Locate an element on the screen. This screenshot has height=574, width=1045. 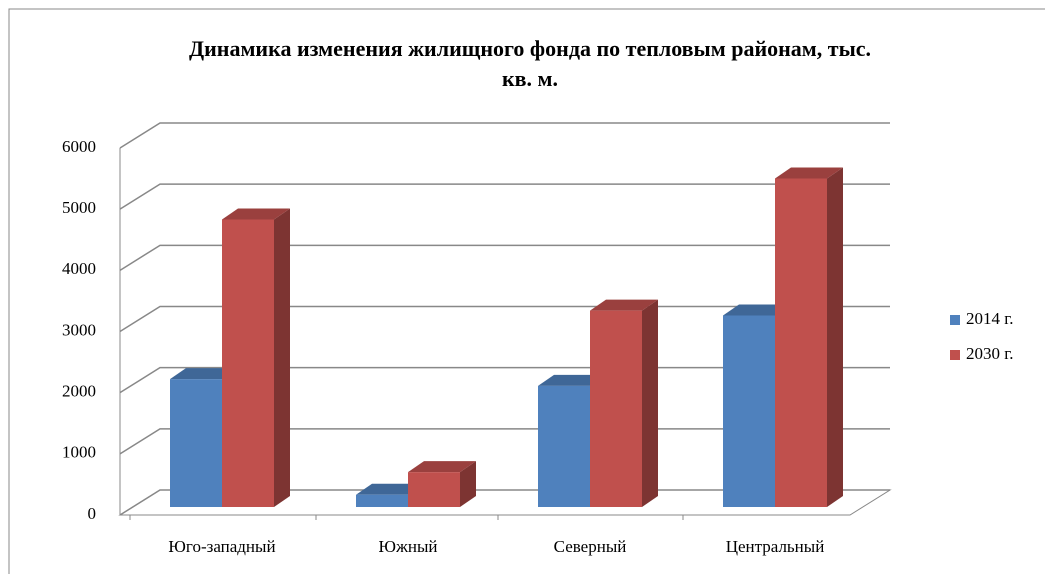
y-tick-label: 1000 is located at coordinates (79, 452).